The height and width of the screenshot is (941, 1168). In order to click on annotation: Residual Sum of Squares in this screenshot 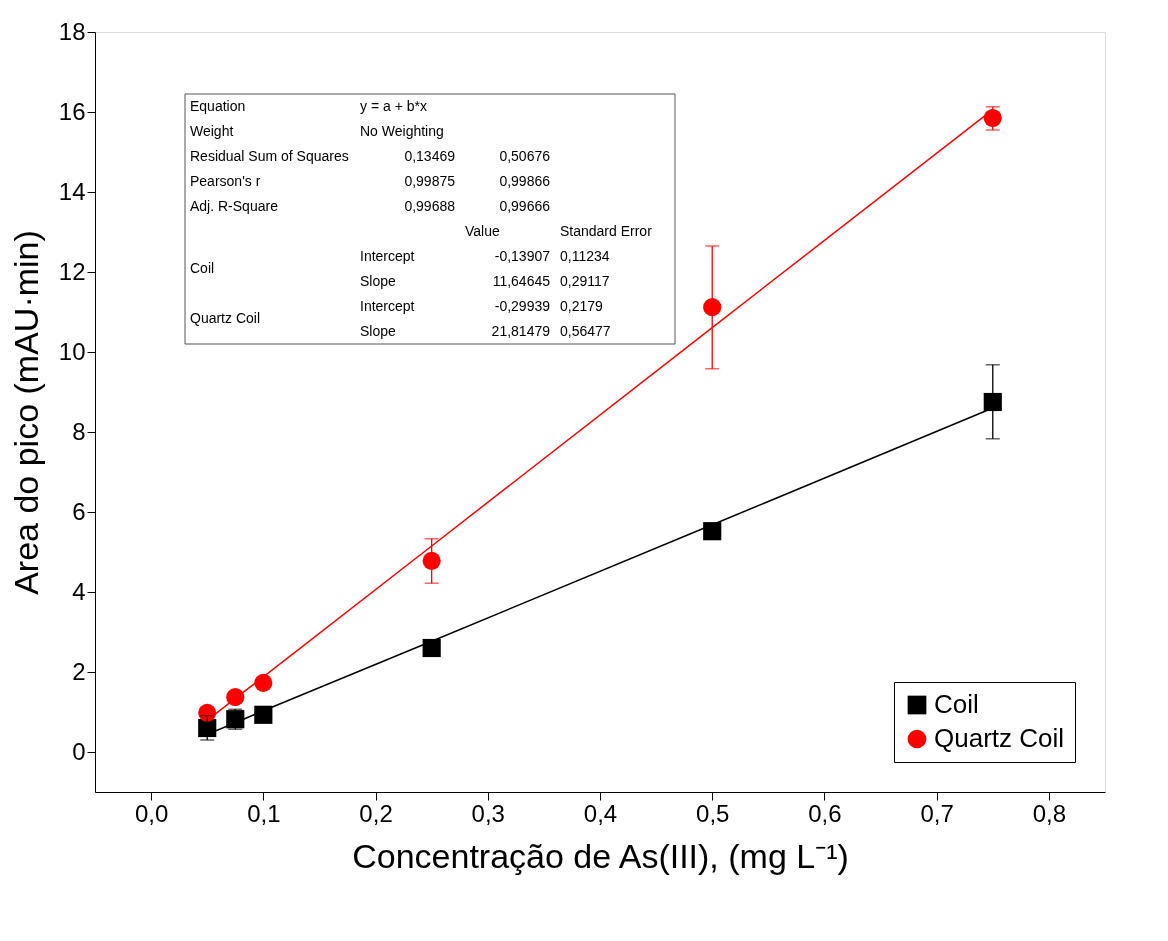, I will do `click(269, 155)`.